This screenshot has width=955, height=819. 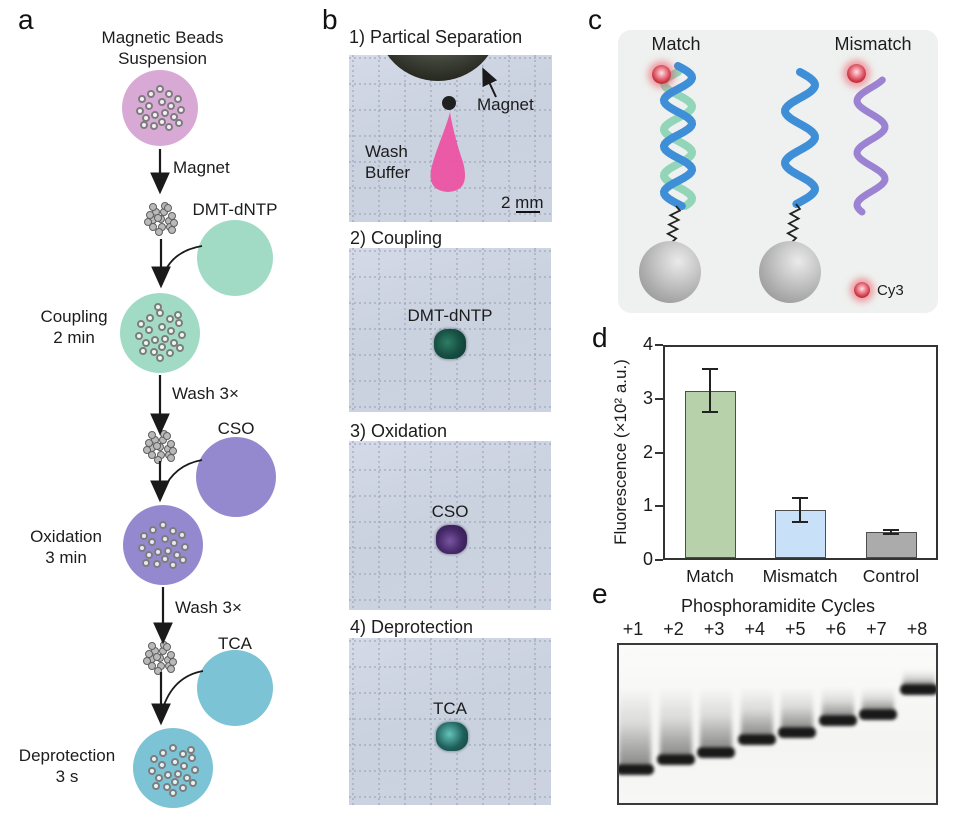 I want to click on panel-d-label: d, so click(x=600, y=337).